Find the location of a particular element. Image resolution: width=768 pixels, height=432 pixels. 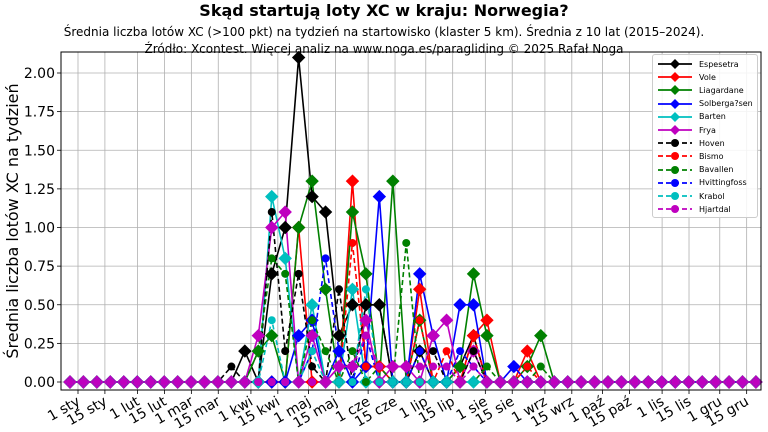

y-tick-label: 1.25 is located at coordinates (39, 190).